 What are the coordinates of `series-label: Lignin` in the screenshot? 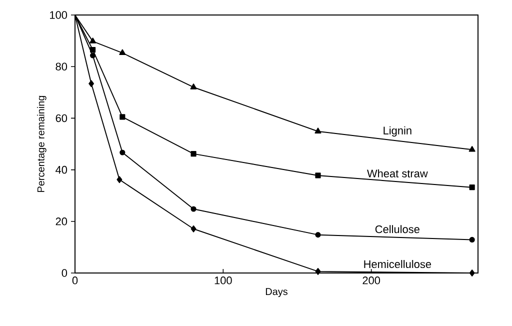 It's located at (398, 131).